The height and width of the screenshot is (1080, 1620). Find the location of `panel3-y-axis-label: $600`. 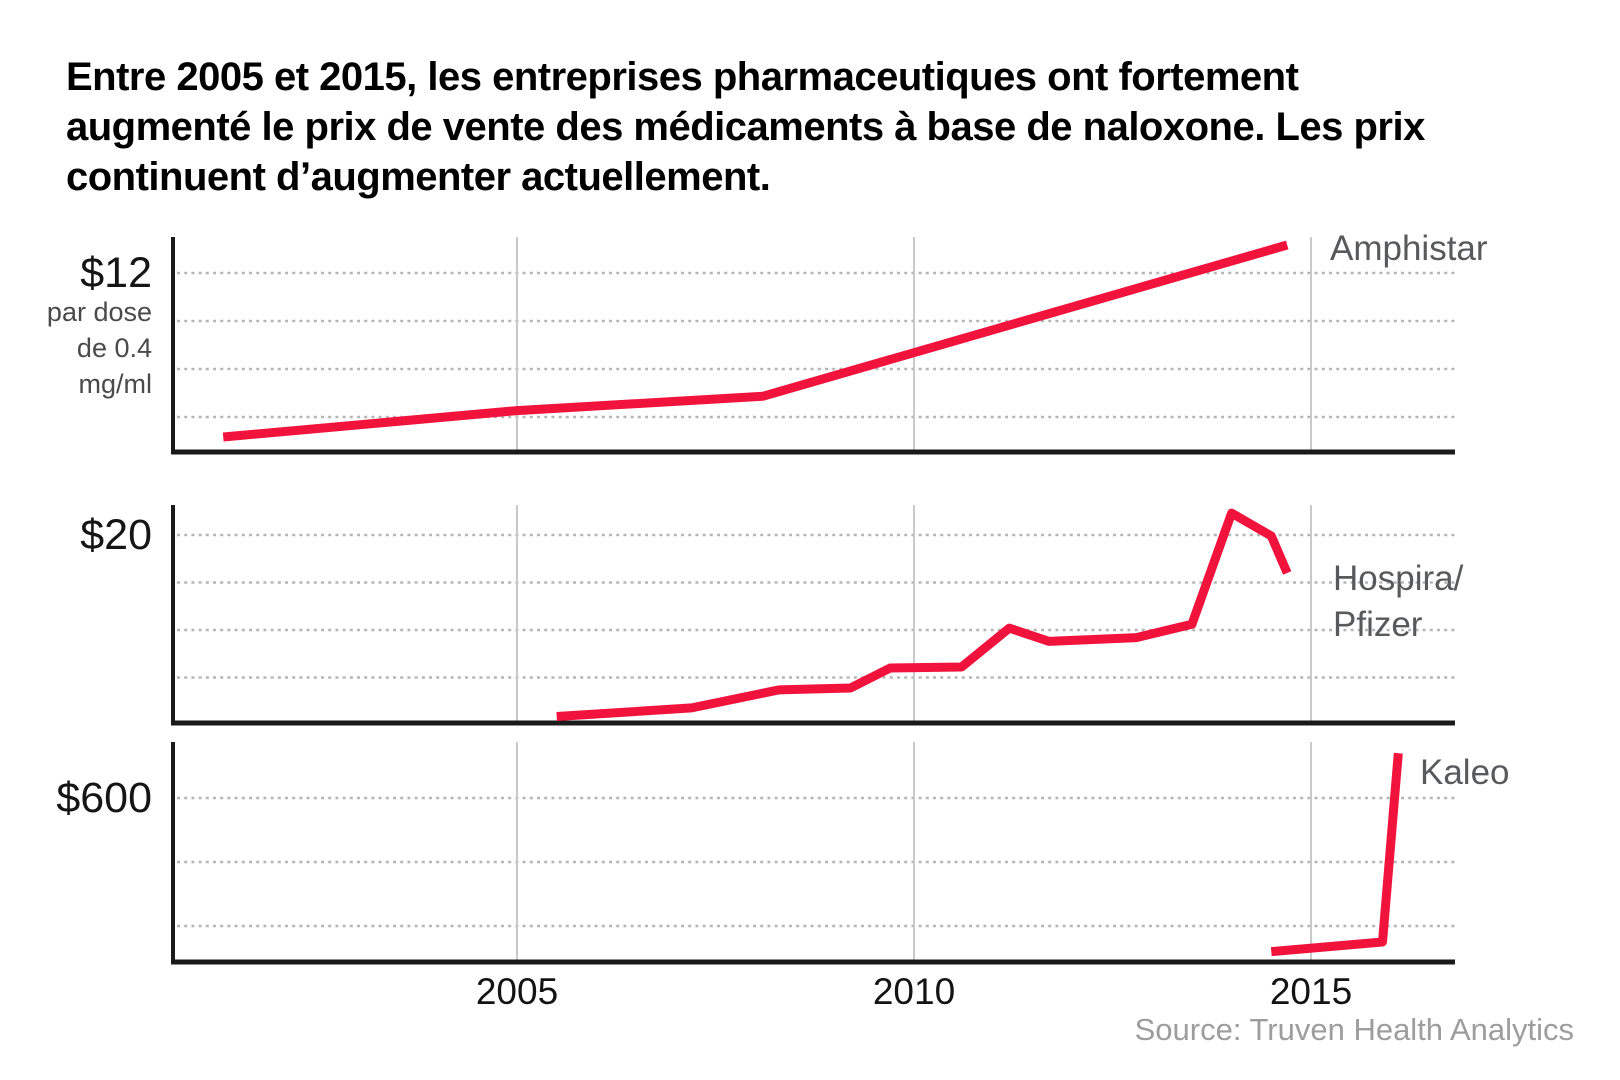

panel3-y-axis-label: $600 is located at coordinates (104, 798).